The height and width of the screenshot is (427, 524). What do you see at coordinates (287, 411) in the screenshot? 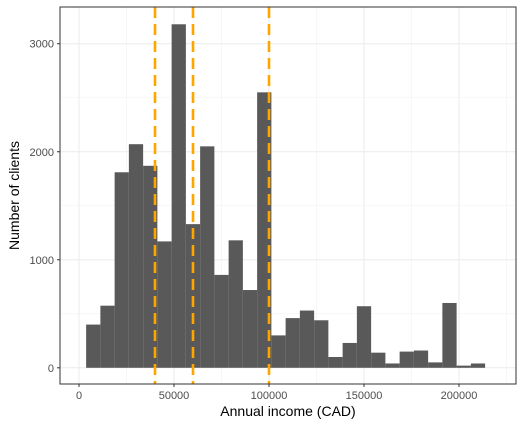
I see `x-axis-title: Annual income (CAD)` at bounding box center [287, 411].